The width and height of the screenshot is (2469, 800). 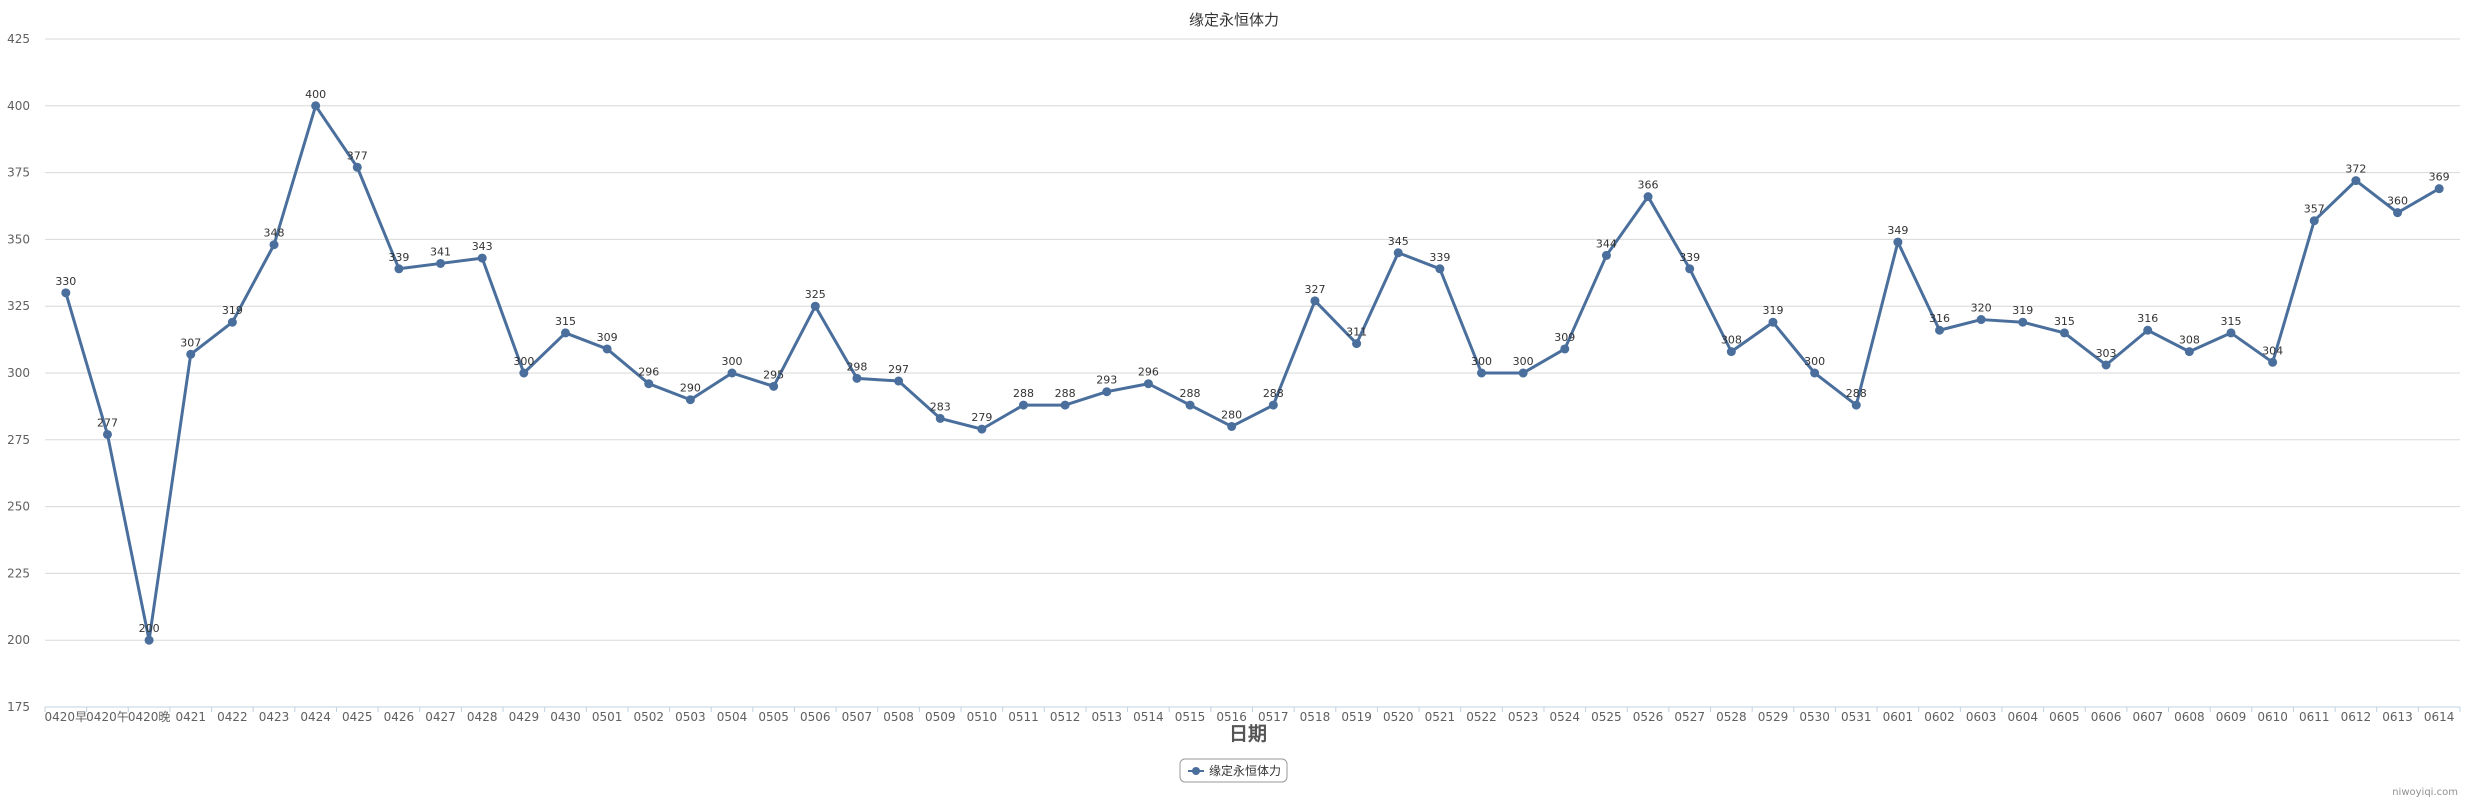 I want to click on data-label: 280, so click(x=1231, y=414).